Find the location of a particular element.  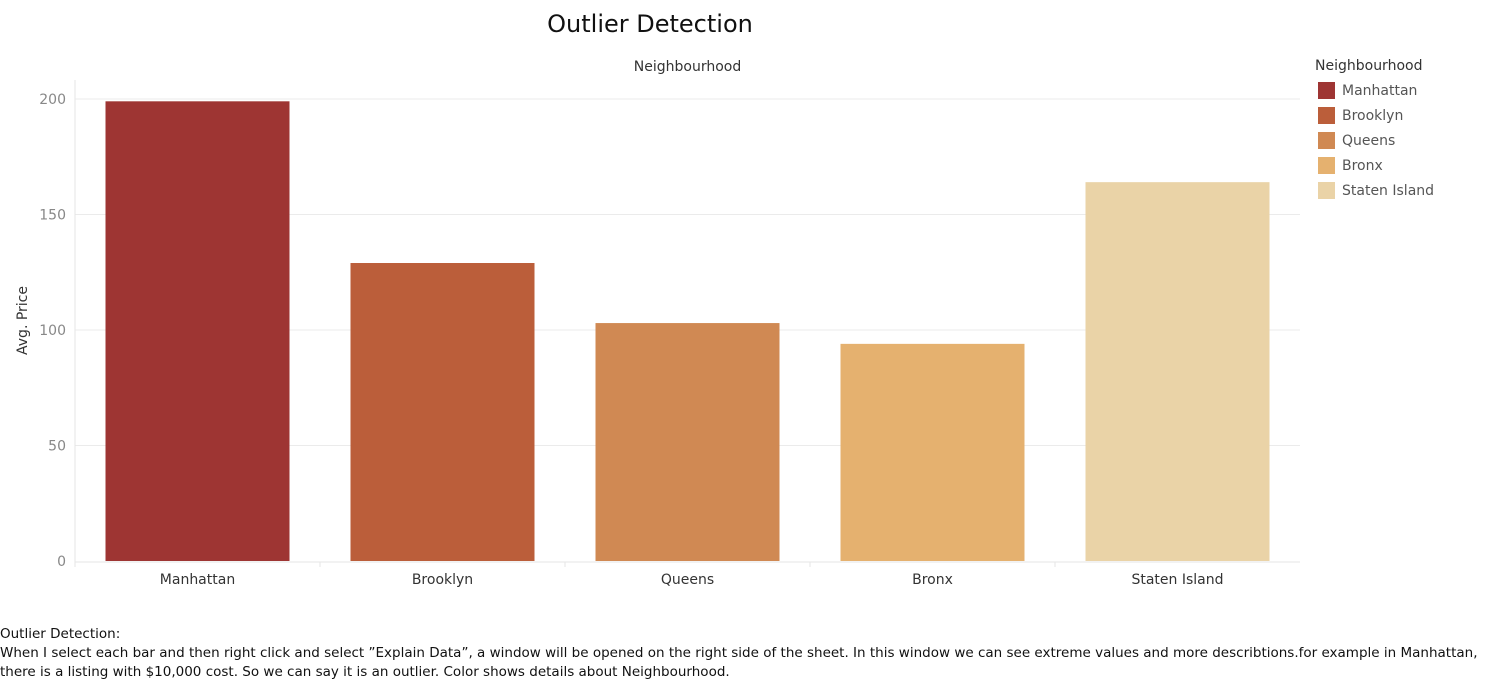

bar-manhattan is located at coordinates (197, 331).